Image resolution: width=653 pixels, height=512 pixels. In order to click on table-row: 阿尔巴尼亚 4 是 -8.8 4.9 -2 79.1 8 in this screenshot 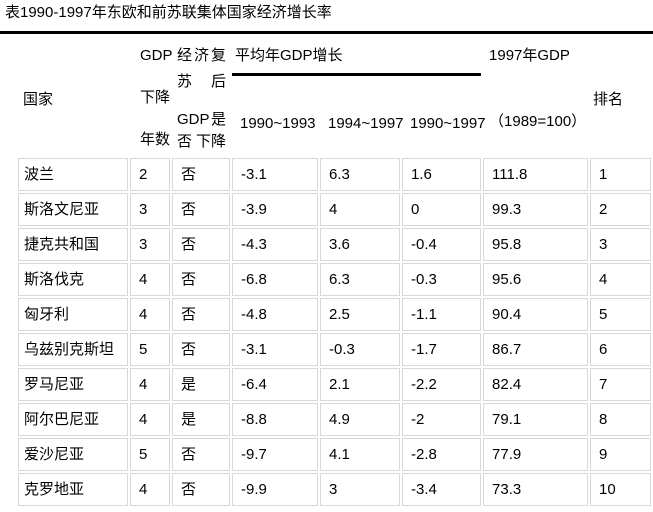, I will do `click(335, 419)`.